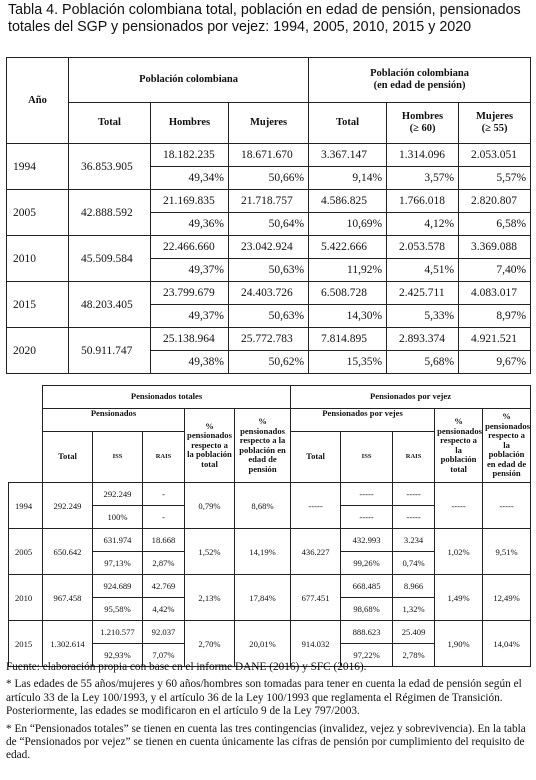 This screenshot has height=780, width=536. Describe the element at coordinates (163, 540) in the screenshot. I see `value: 18.668` at that location.